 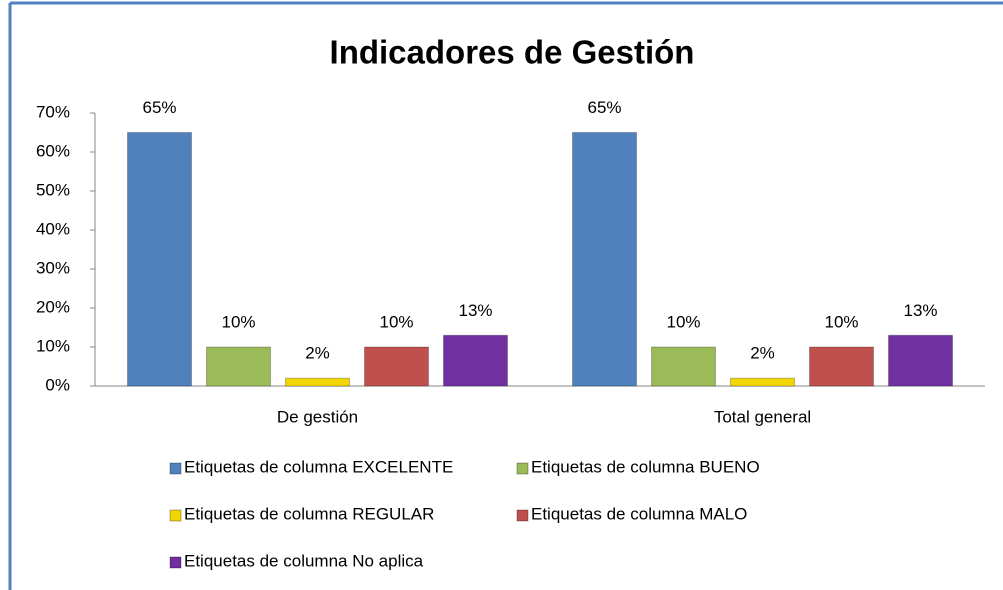 What do you see at coordinates (645, 466) in the screenshot?
I see `legend-label: Etiquetas de columna BUENO` at bounding box center [645, 466].